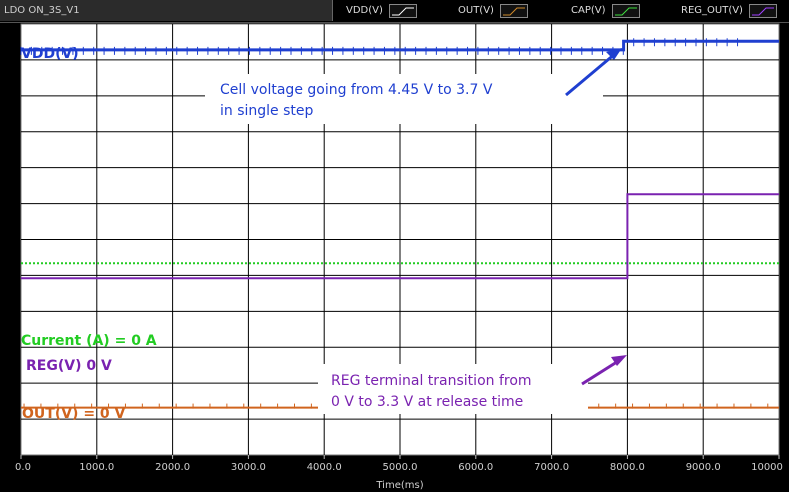 The width and height of the screenshot is (789, 492). Describe the element at coordinates (356, 90) in the screenshot. I see `callout-1-line-1: Cell voltage going from 4.45 V to 3.7 V` at that location.